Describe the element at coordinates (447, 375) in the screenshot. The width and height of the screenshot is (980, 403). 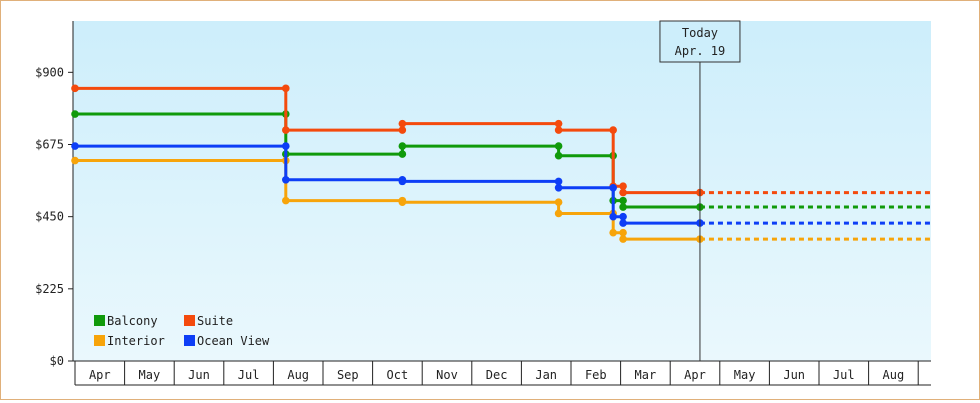
I see `x-tick-label: Nov` at that location.